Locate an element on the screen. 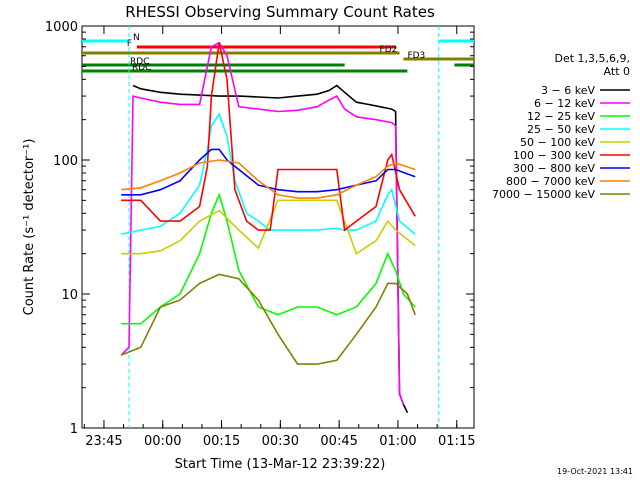 This screenshot has height=480, width=640. y-tick-label: 10 is located at coordinates (69, 295).